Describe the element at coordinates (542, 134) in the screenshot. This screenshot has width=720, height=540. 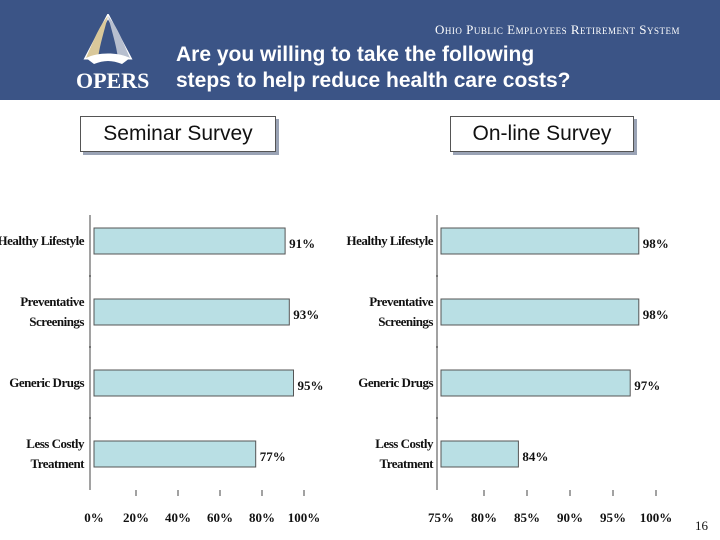
I see `online-survey-label: On-line Survey` at that location.